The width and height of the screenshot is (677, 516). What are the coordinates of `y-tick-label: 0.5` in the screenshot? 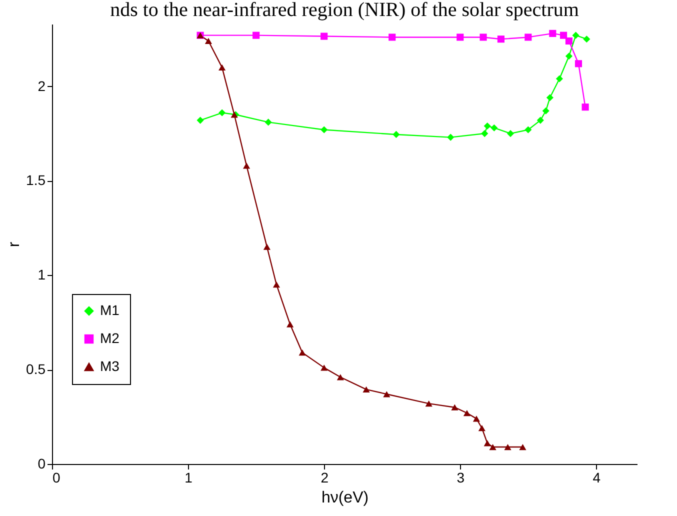 It's located at (36, 369).